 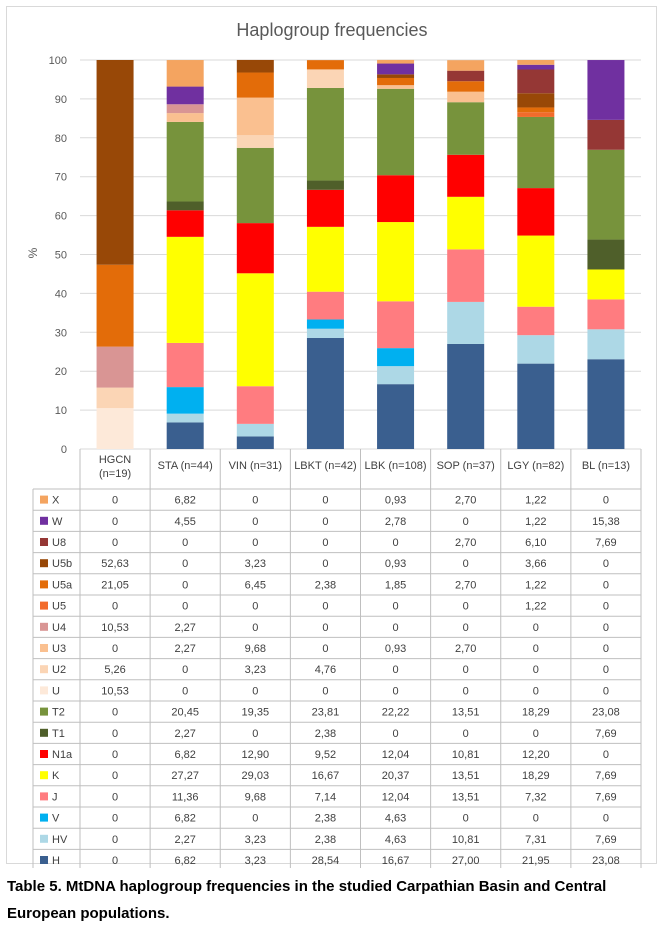 I want to click on table-cell: 2,70, so click(x=465, y=585).